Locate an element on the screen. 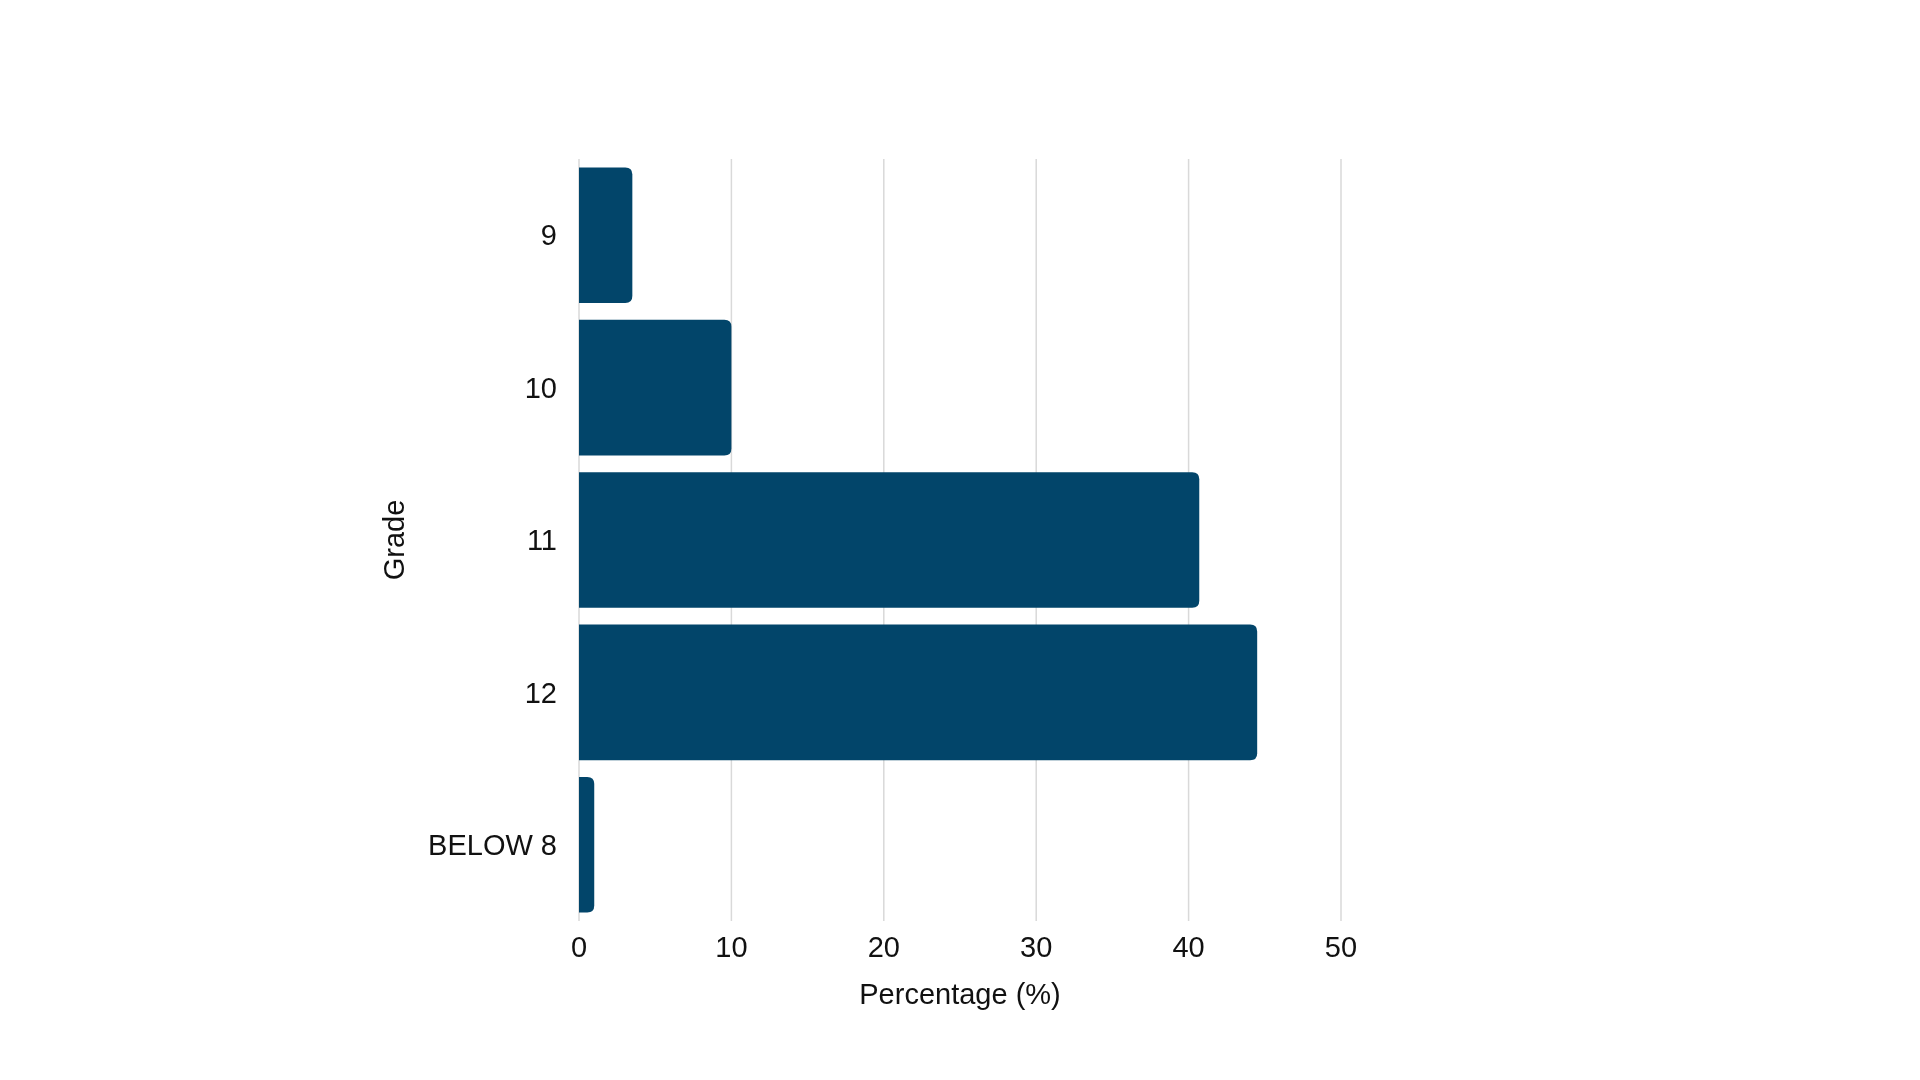 This screenshot has height=1080, width=1920. y-tick-label: 9 is located at coordinates (548, 235).